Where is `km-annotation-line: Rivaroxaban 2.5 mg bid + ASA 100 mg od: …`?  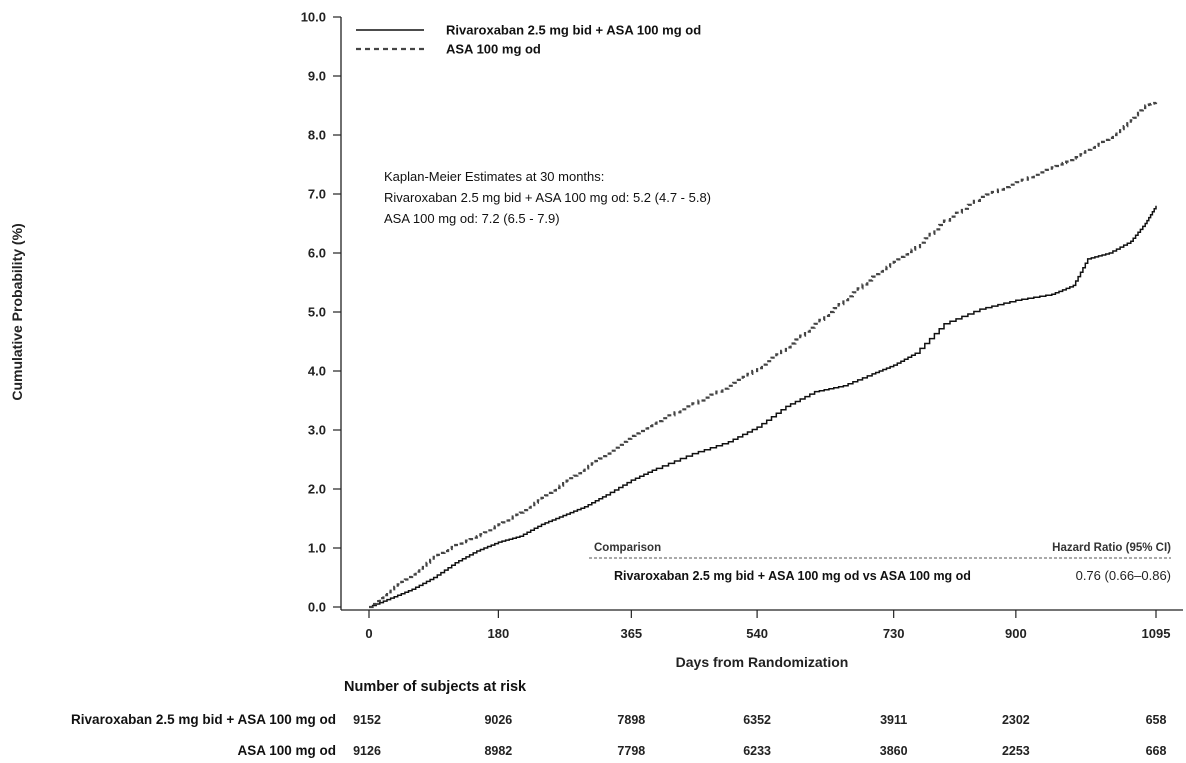 km-annotation-line: Rivaroxaban 2.5 mg bid + ASA 100 mg od: … is located at coordinates (547, 197).